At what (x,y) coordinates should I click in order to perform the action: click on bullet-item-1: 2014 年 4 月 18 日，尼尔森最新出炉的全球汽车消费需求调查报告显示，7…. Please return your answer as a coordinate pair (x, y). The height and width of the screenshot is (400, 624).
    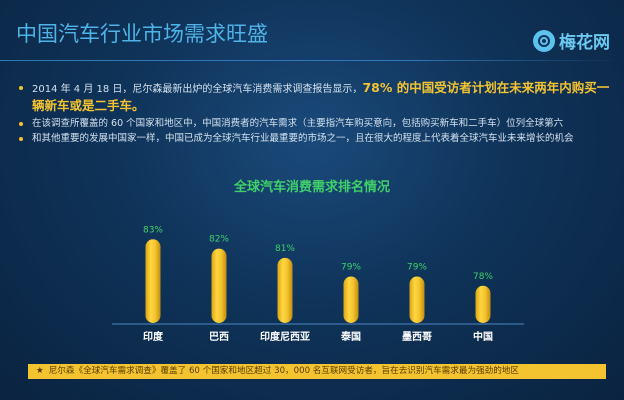
    Looking at the image, I should click on (316, 98).